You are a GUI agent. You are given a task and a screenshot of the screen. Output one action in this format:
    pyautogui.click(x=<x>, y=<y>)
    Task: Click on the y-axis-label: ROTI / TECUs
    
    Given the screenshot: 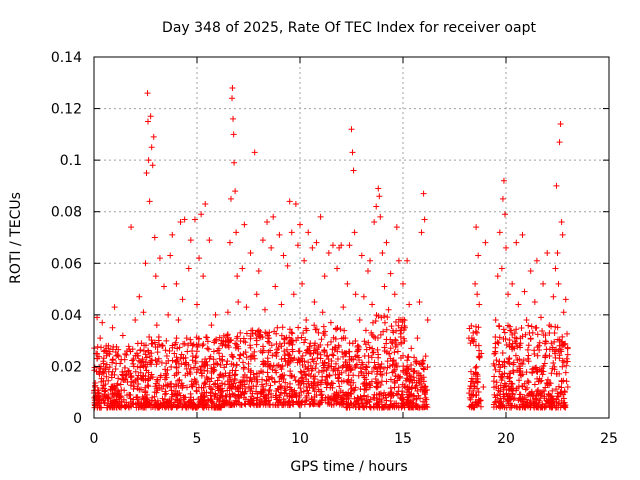 What is the action you would take?
    pyautogui.click(x=16, y=238)
    